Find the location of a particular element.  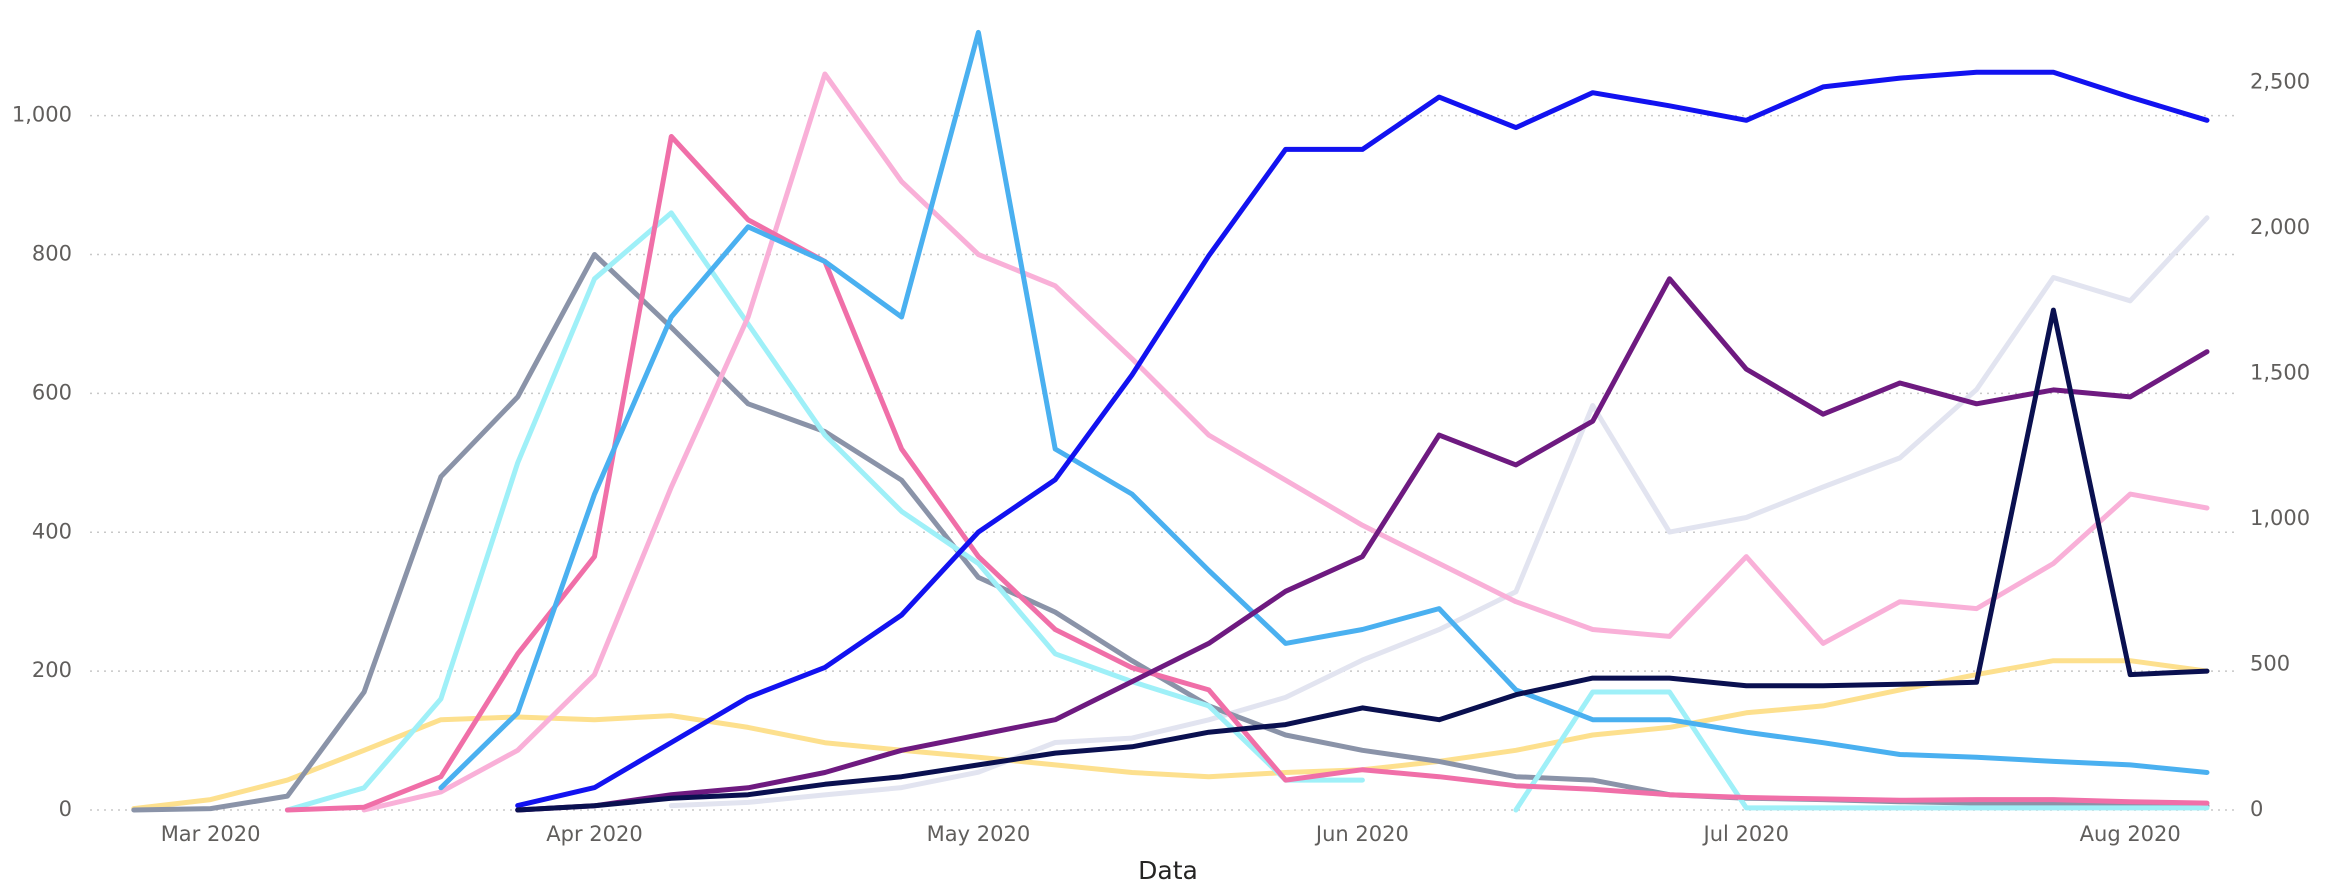

x-axis-label: Data is located at coordinates (1168, 870).